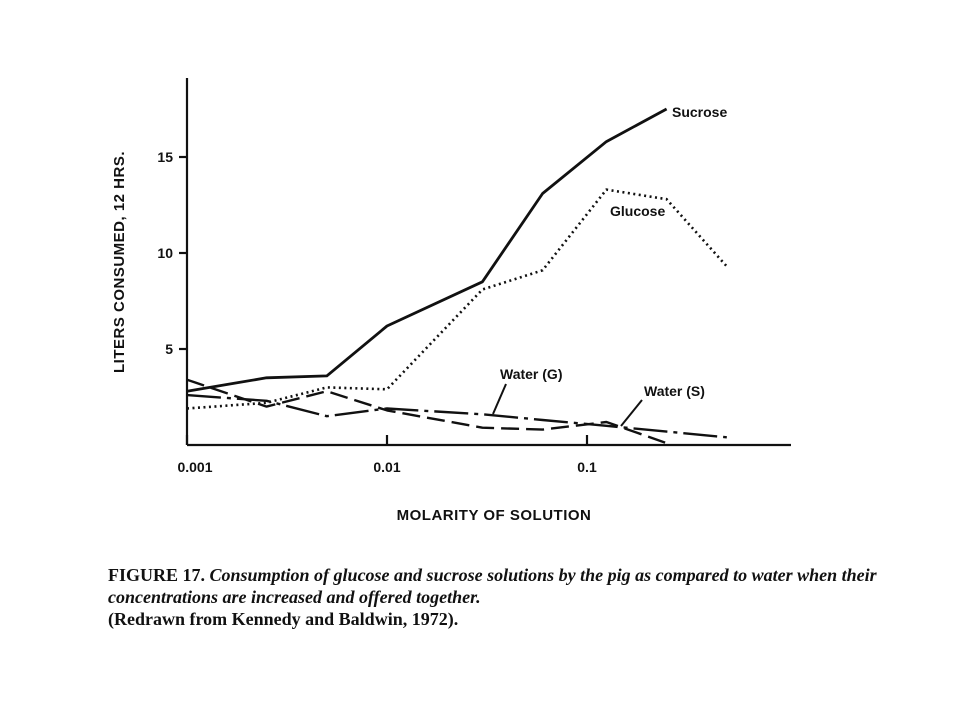 The width and height of the screenshot is (960, 720). What do you see at coordinates (157, 575) in the screenshot?
I see `caption-figure-number: FIGURE 17.` at bounding box center [157, 575].